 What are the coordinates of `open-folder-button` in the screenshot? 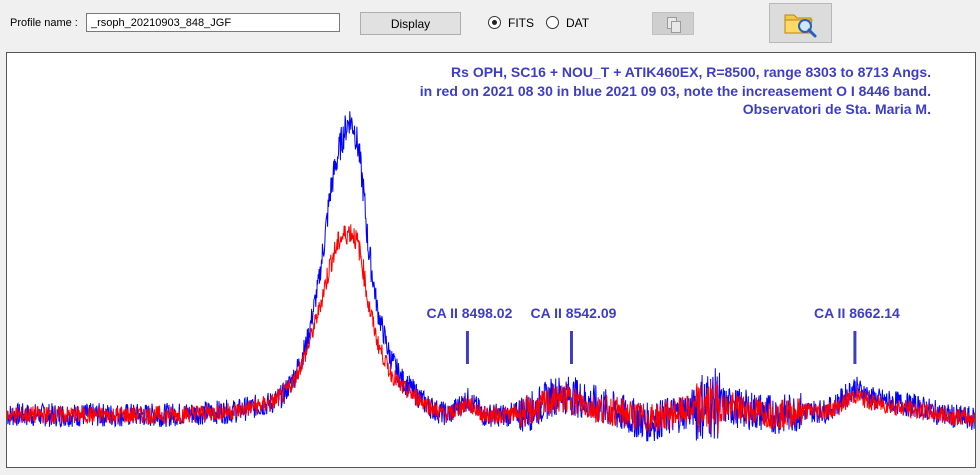 It's located at (800, 23).